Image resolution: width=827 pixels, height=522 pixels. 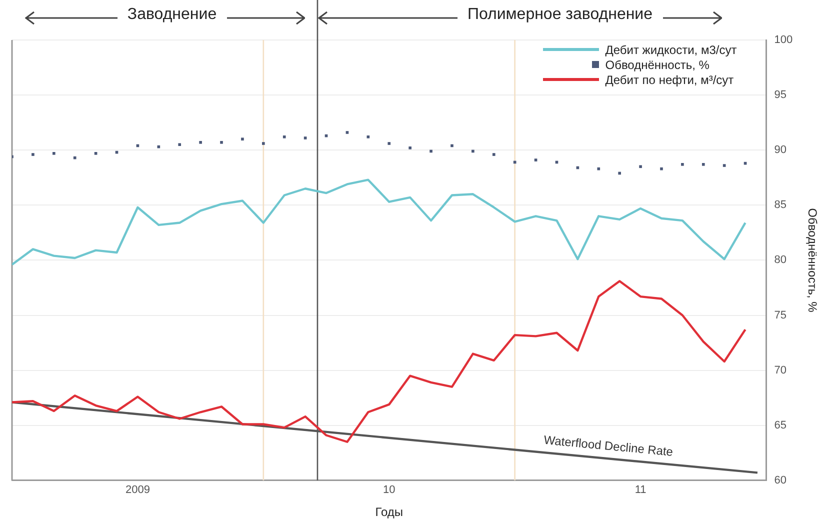 I want to click on x-tick-label: 10, so click(x=389, y=490).